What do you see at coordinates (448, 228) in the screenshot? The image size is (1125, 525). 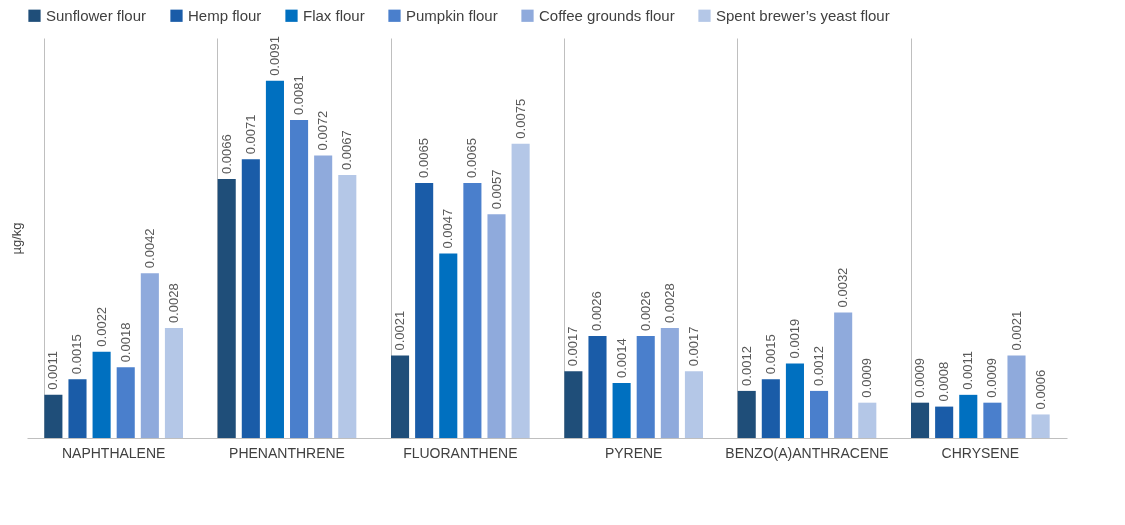 I see `data-label: 0.0047` at bounding box center [448, 228].